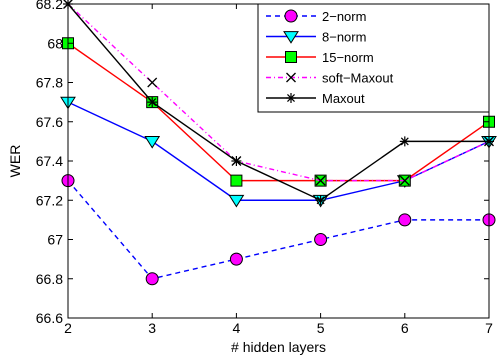  I want to click on legend-label: 8−norm, so click(344, 37).